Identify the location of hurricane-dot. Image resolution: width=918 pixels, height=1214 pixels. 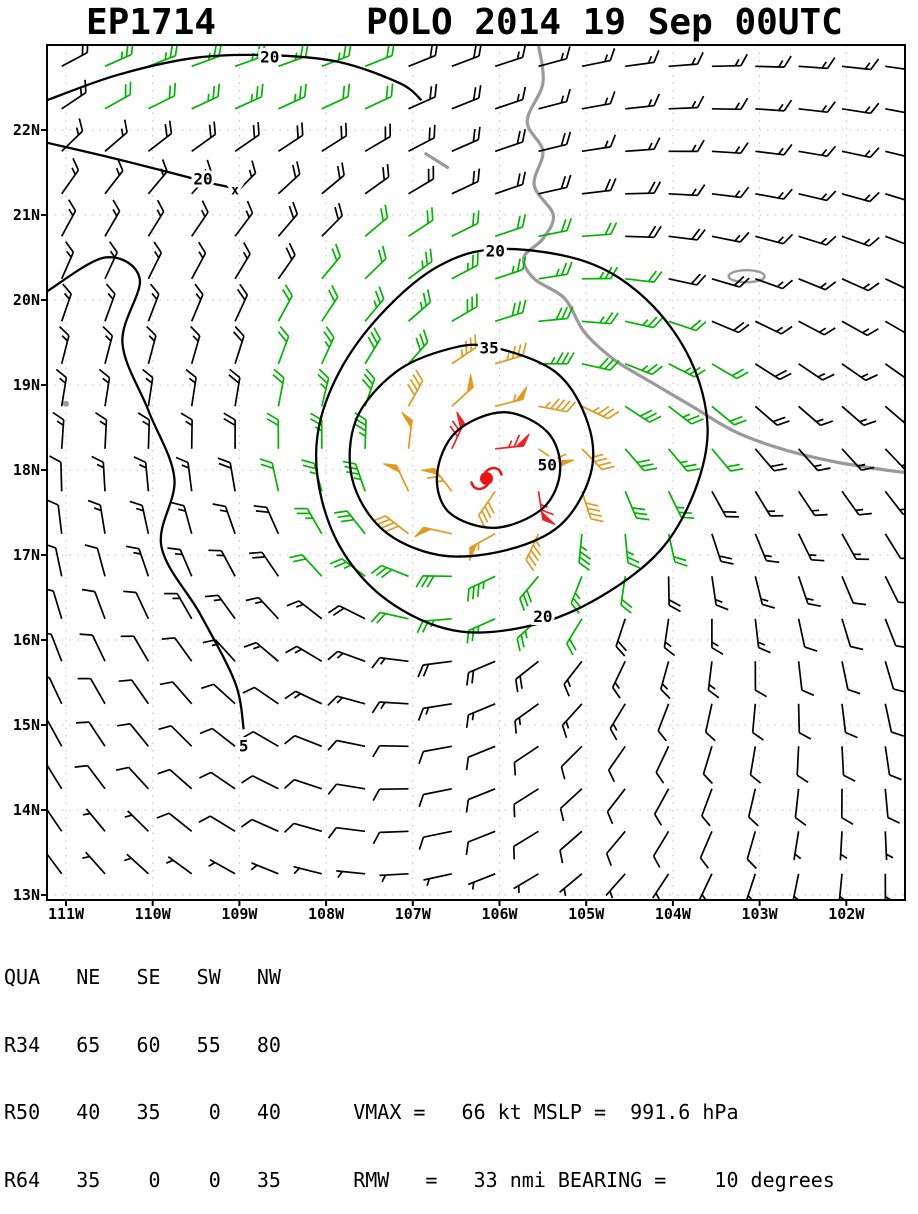
(486, 478).